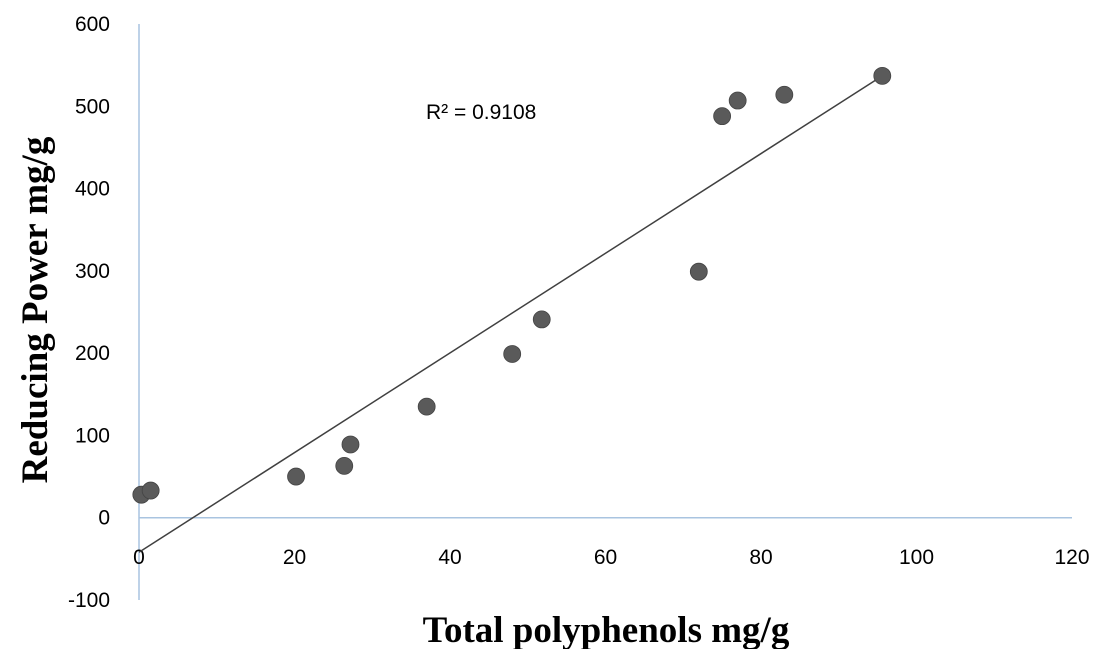  I want to click on x-tick-label-1: 20, so click(294, 557).